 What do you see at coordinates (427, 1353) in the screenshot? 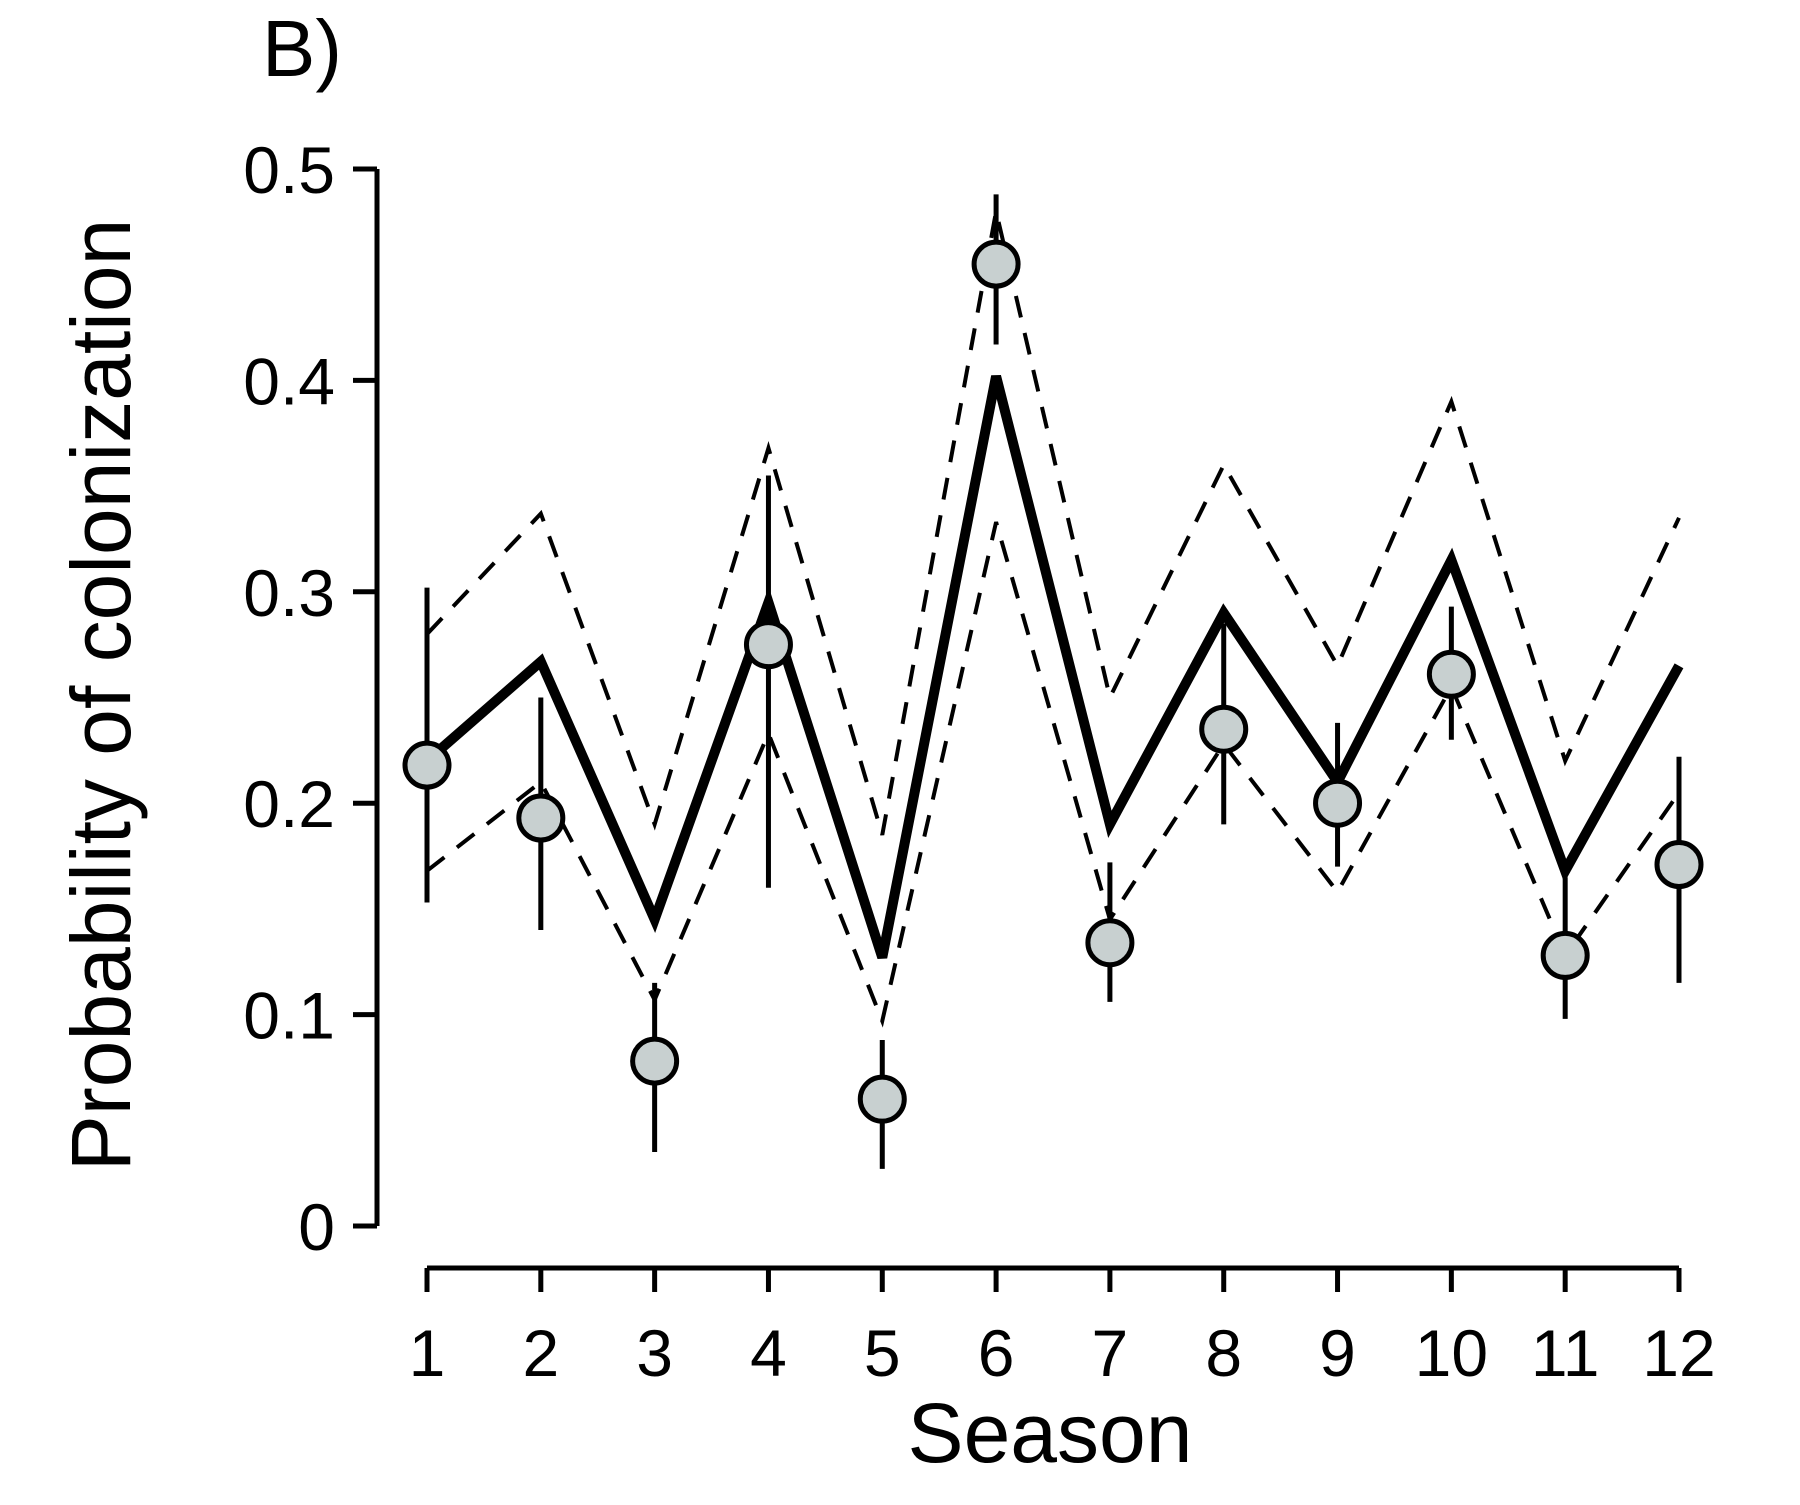
I see `x-tick-label: 1` at bounding box center [427, 1353].